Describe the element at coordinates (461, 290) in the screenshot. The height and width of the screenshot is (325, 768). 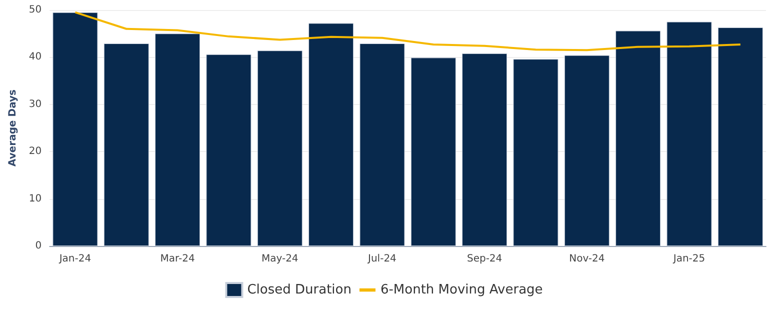
I see `legend-label: 6-Month Moving Average` at that location.